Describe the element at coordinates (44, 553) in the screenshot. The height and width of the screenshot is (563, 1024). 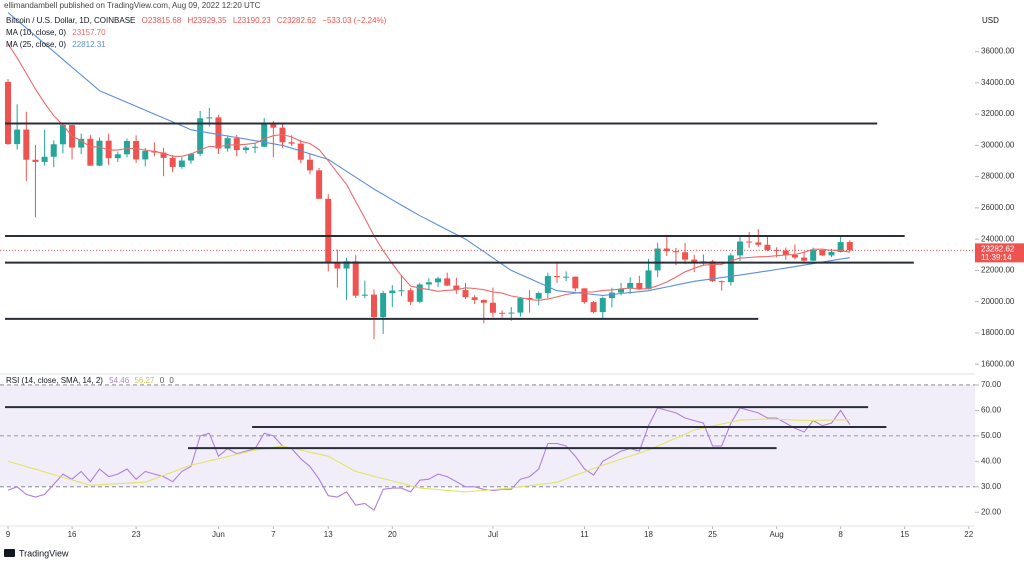
I see `footer-text: TradingView` at that location.